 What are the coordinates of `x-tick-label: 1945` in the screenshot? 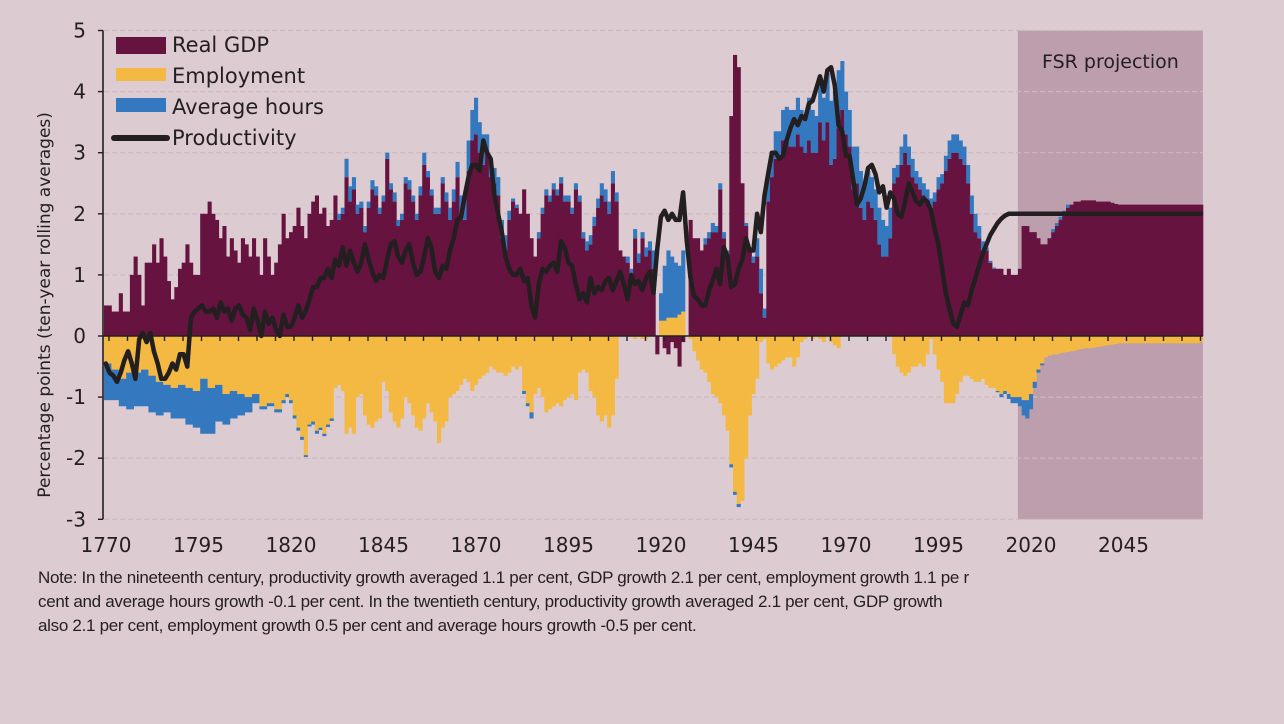 It's located at (753, 545).